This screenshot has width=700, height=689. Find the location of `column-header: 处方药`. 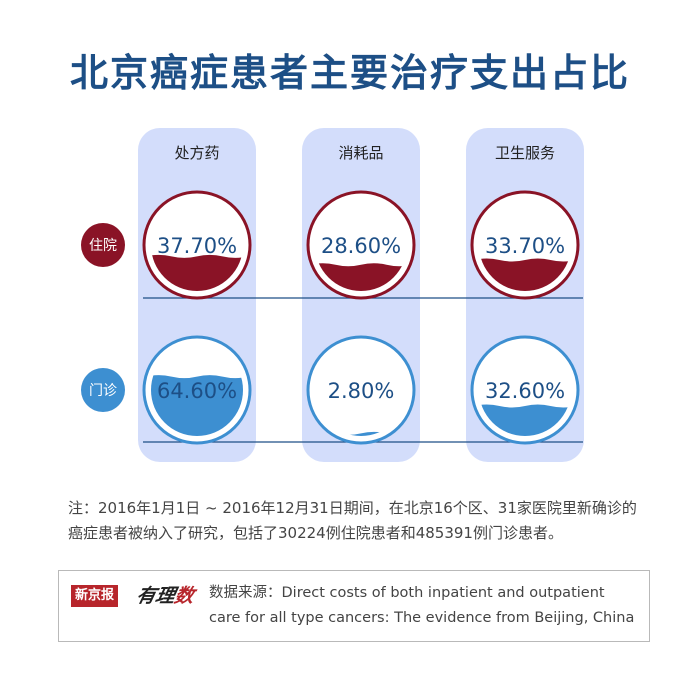

column-header: 处方药 is located at coordinates (196, 153).